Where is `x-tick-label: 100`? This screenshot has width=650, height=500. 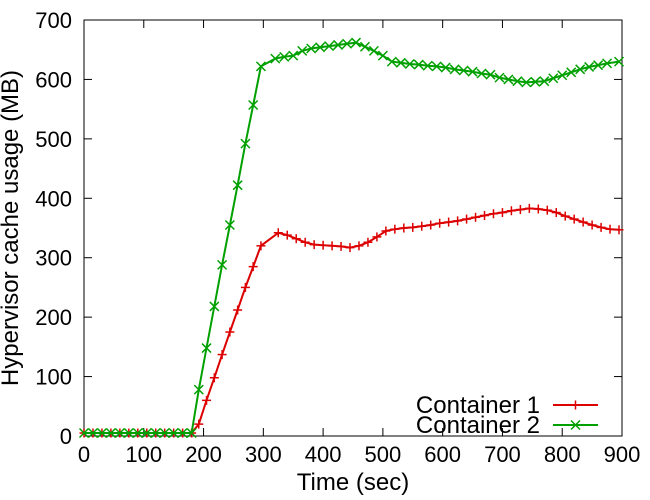 x-tick-label: 100 is located at coordinates (143, 454).